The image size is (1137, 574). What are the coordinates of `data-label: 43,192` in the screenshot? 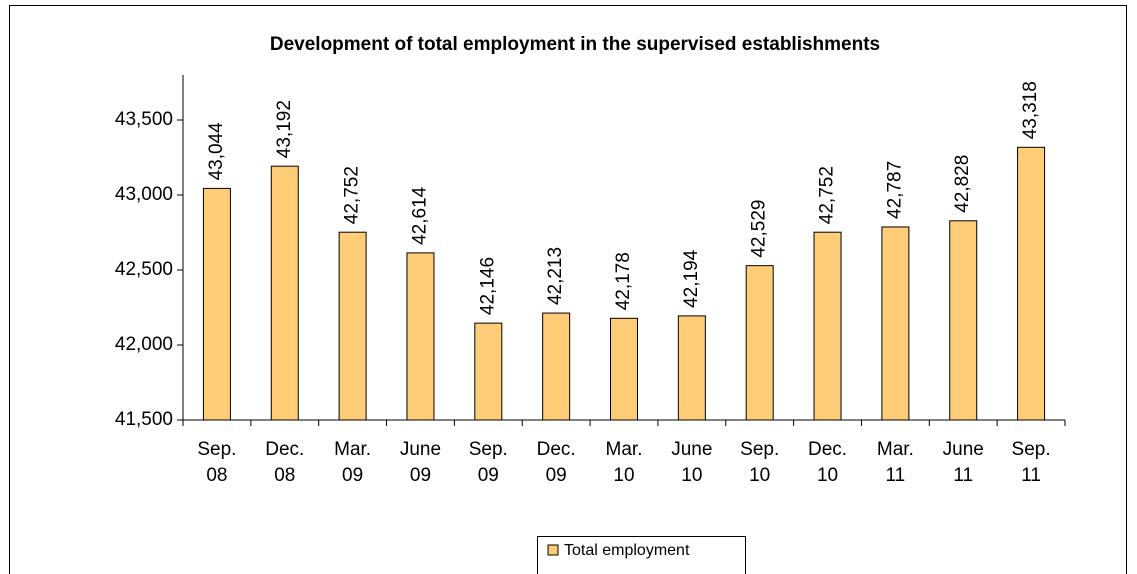 It's located at (284, 129).